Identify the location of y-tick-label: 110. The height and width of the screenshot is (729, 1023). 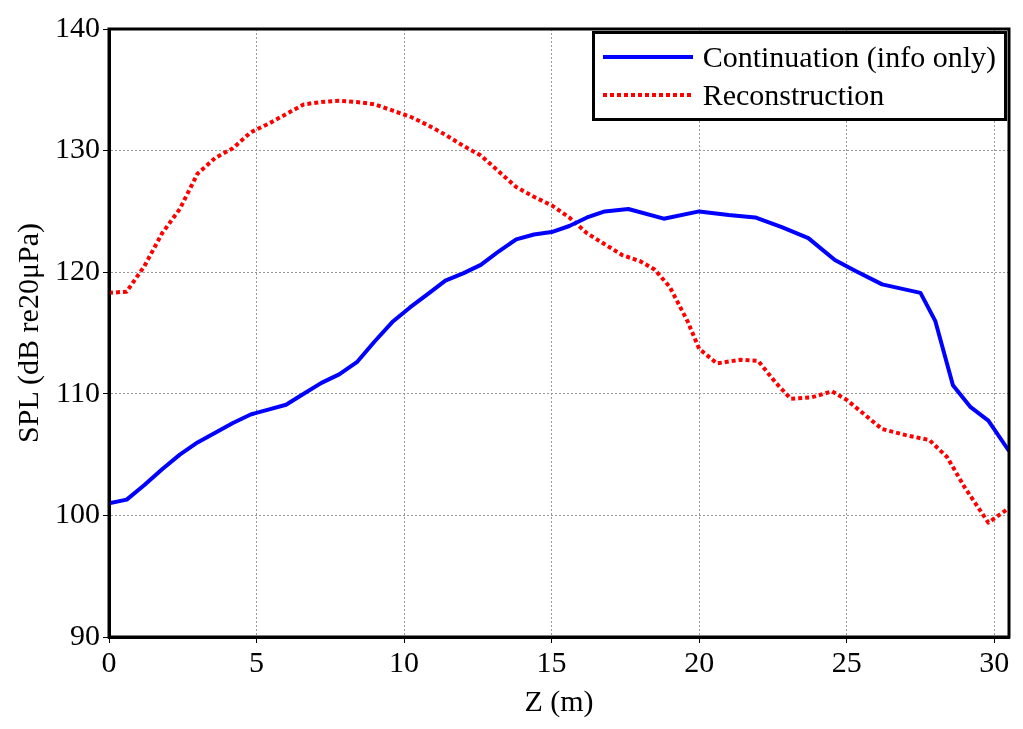
(78, 391).